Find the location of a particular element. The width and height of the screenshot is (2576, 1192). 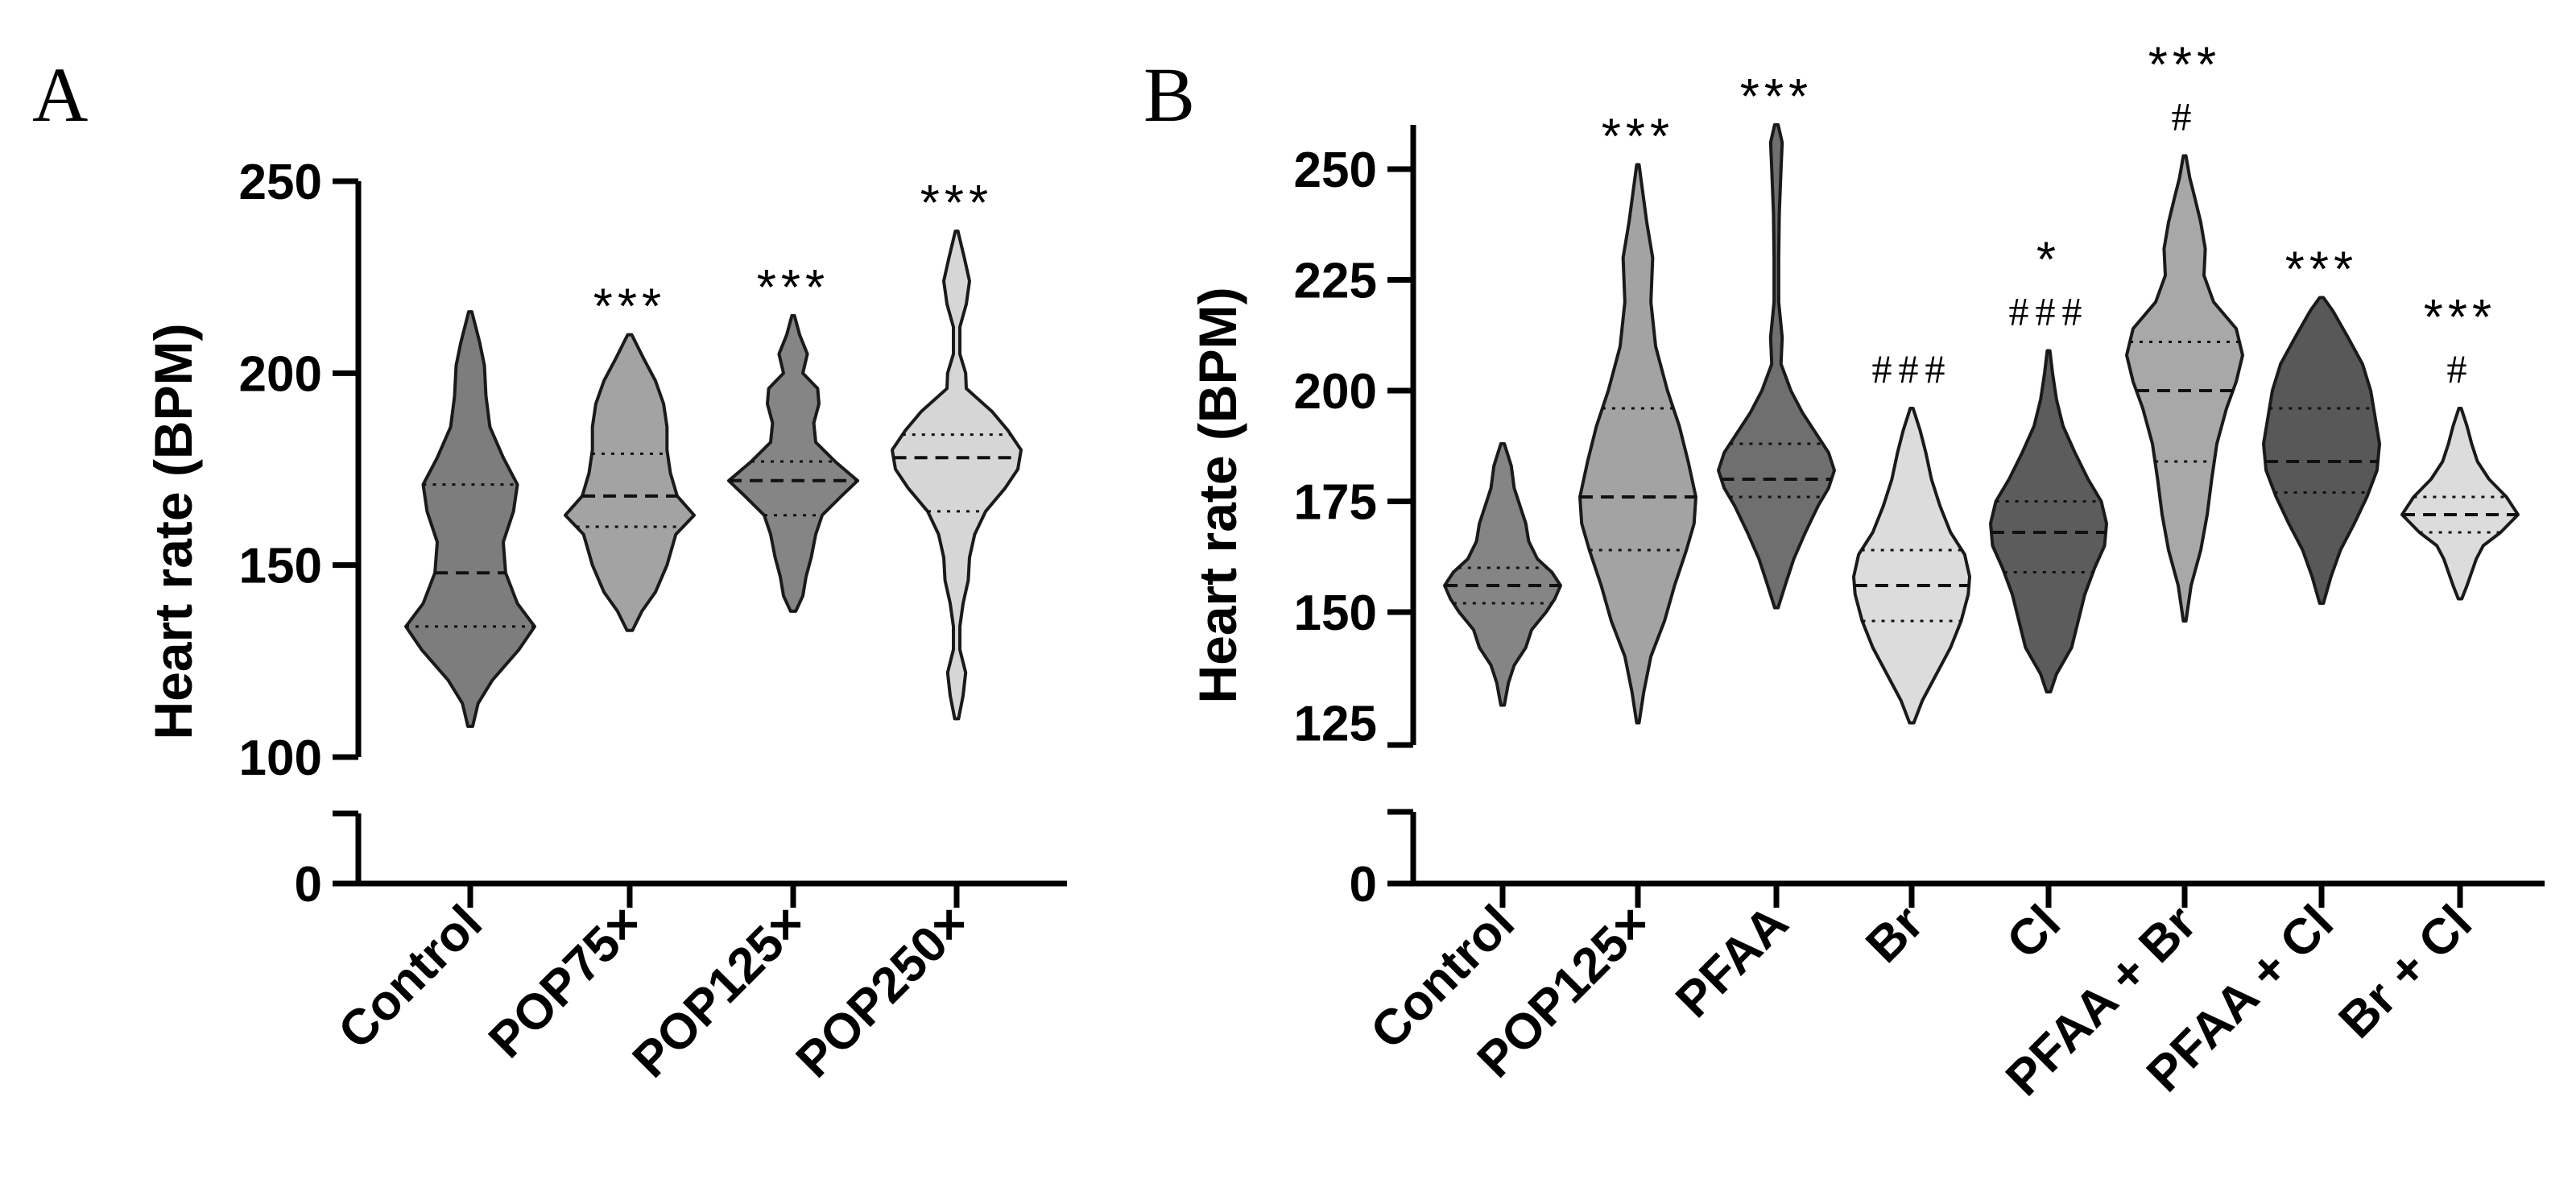

y-tick-label: 125 is located at coordinates (1336, 724).